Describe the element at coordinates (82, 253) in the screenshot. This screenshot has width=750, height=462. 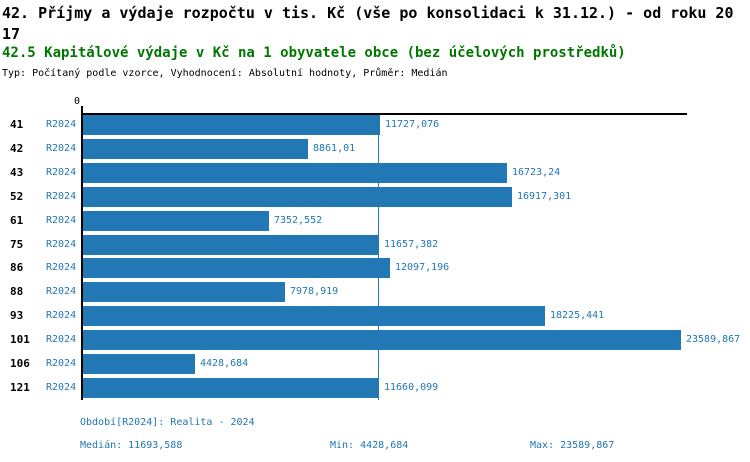
I see `y-axis-line` at that location.